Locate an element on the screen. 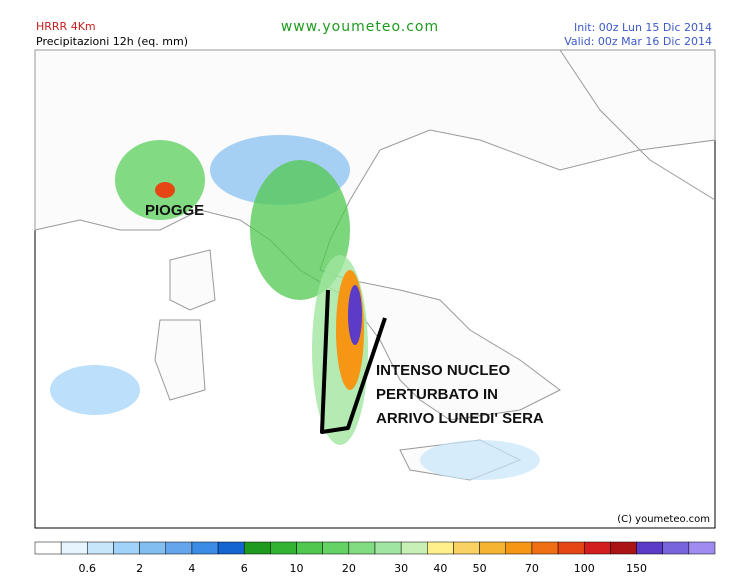 This screenshot has width=750, height=584. core-annotation: ARRIVO LUNEDI' SERA is located at coordinates (460, 418).